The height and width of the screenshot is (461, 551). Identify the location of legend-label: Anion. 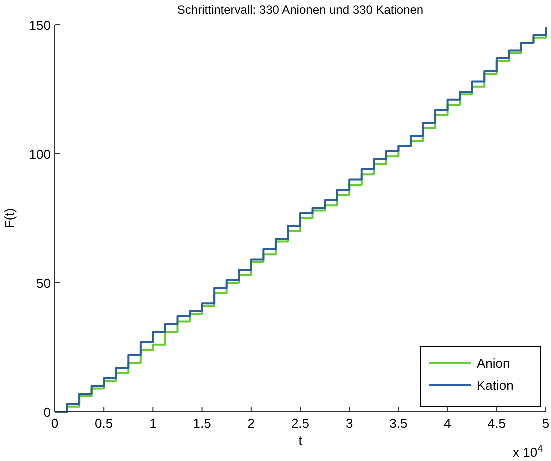
(493, 363).